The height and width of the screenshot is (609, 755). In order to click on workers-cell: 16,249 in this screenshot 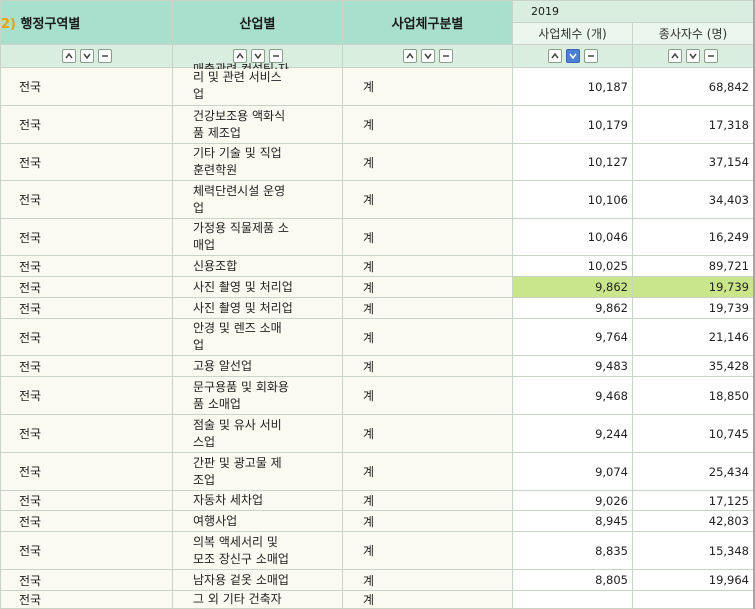, I will do `click(693, 237)`.